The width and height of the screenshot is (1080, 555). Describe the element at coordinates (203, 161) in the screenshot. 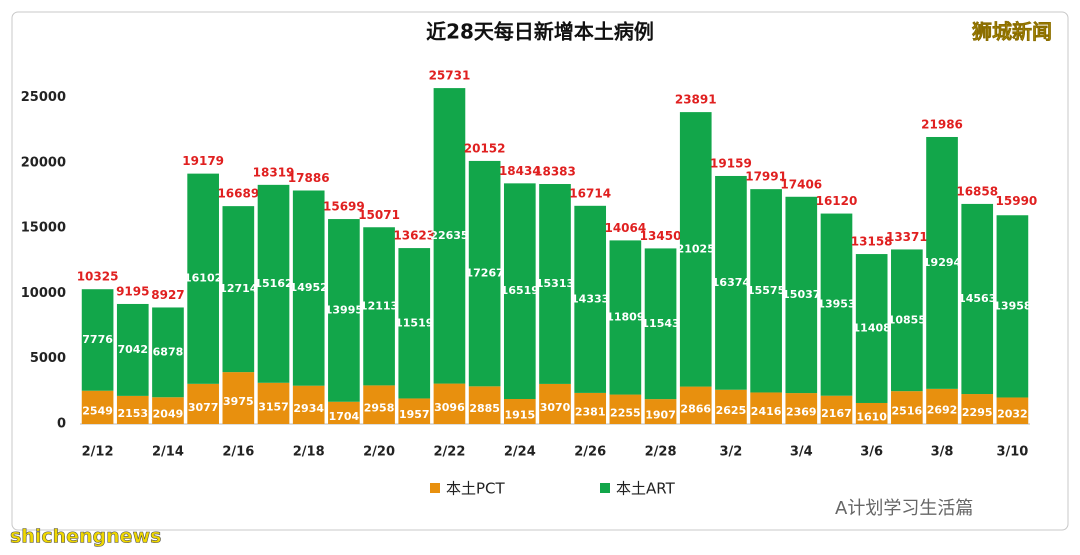

I see `total-label: 19179` at that location.